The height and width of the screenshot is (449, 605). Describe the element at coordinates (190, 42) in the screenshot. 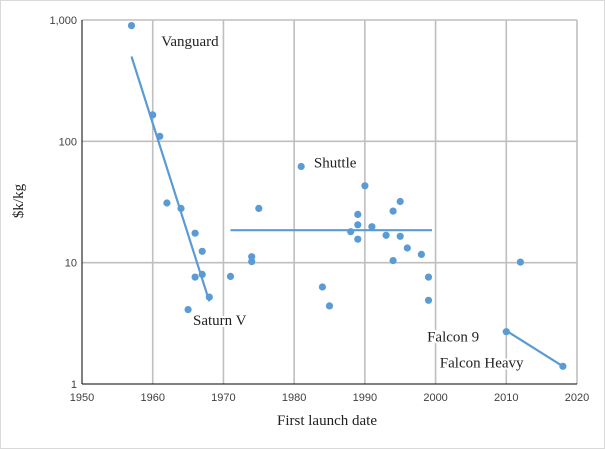

I see `annotation-label: Vanguard` at that location.